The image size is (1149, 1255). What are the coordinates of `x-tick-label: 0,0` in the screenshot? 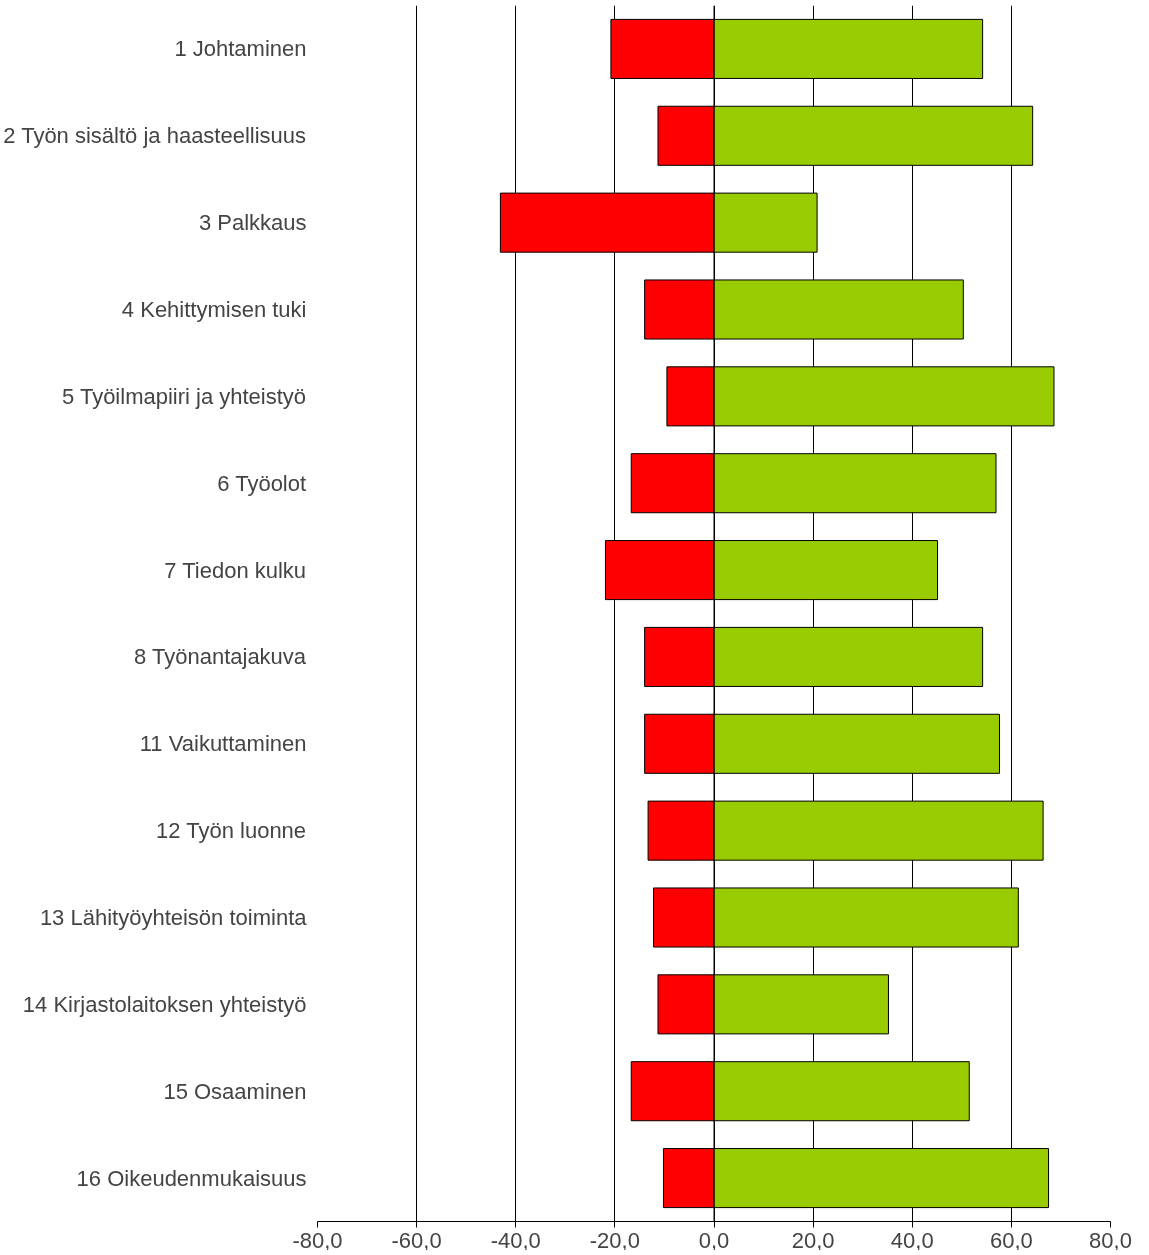 It's located at (714, 1240).